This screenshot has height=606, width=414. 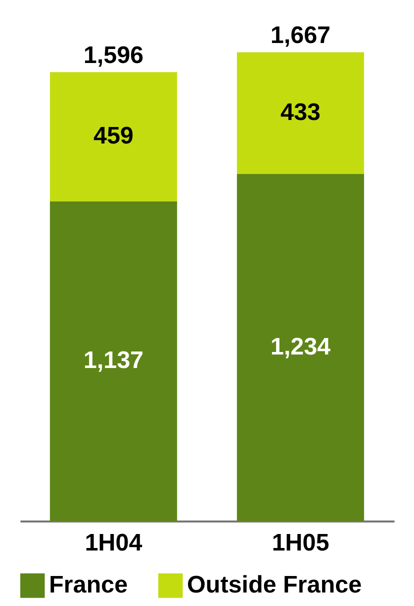 I want to click on data-label: 1,234, so click(x=301, y=346).